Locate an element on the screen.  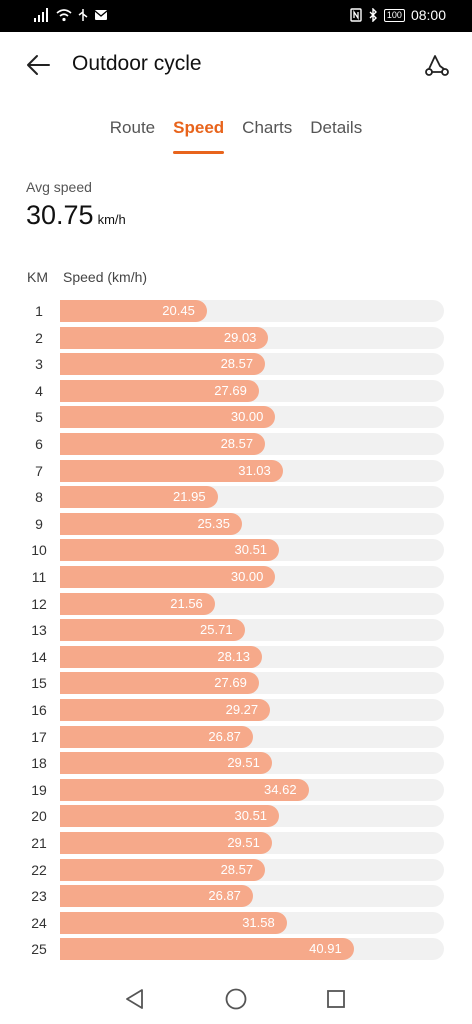
speed-bar-value: 25.35 is located at coordinates (213, 523).